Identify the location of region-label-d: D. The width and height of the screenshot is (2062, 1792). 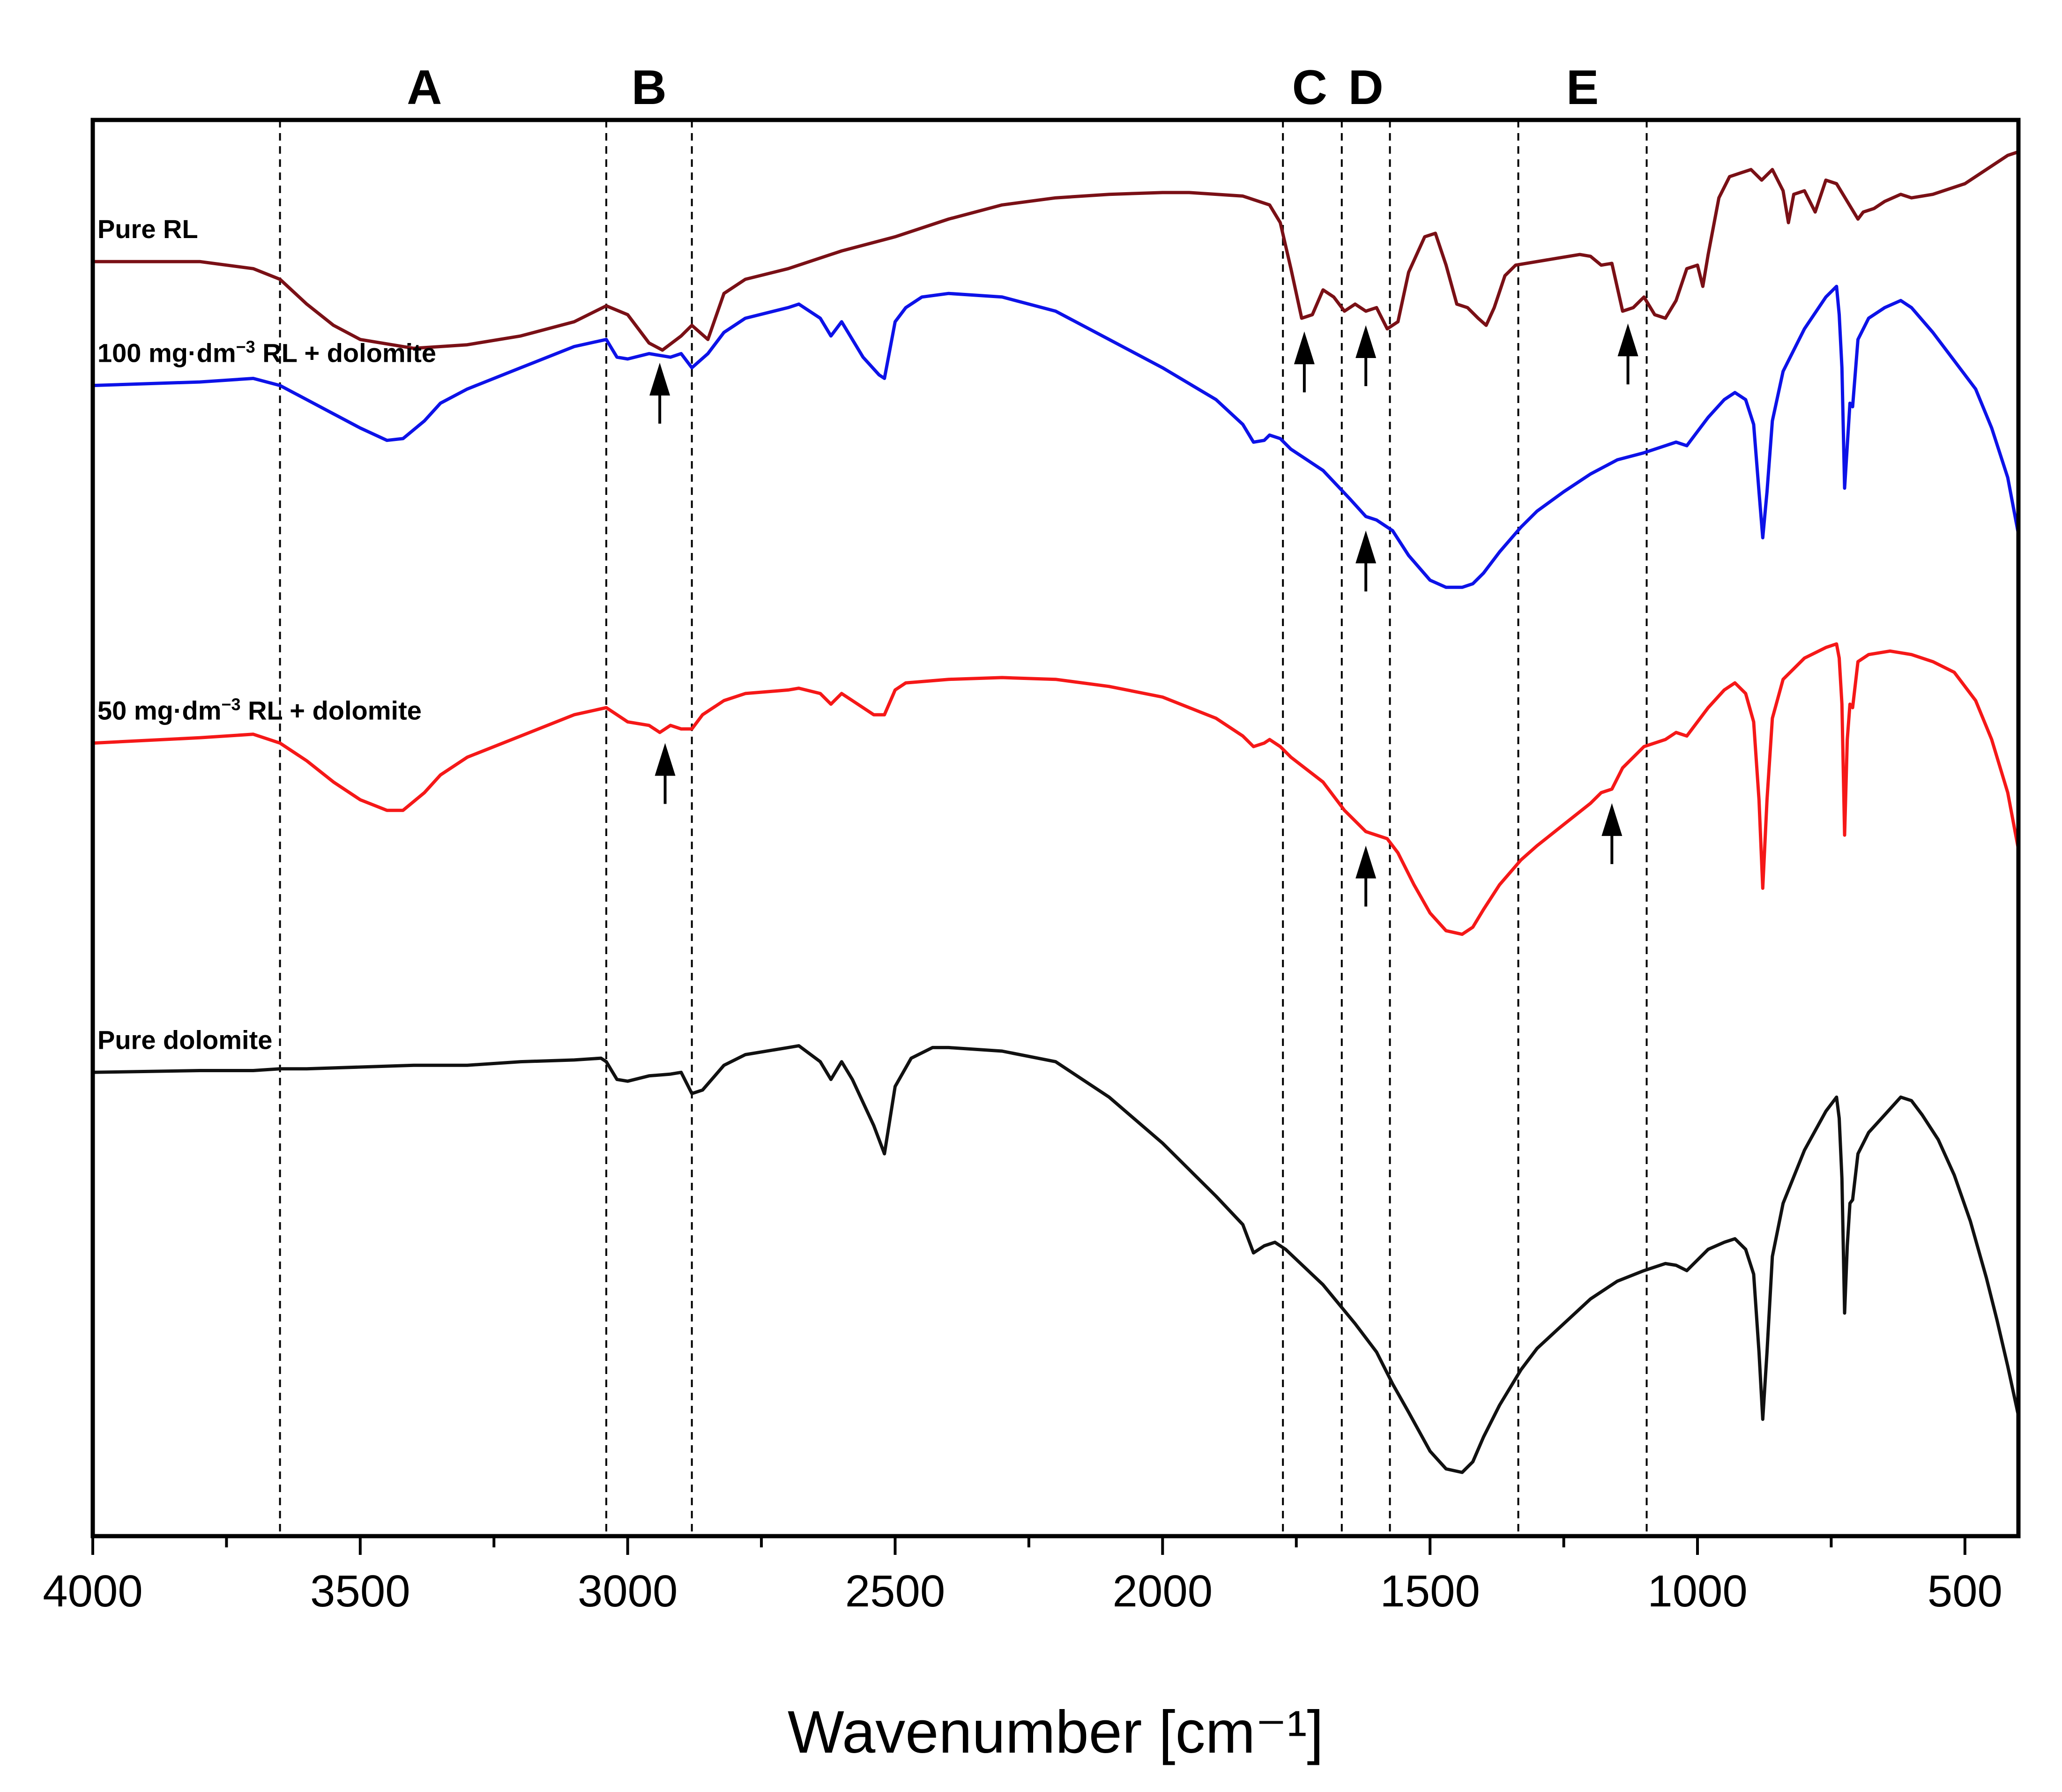
(1366, 88).